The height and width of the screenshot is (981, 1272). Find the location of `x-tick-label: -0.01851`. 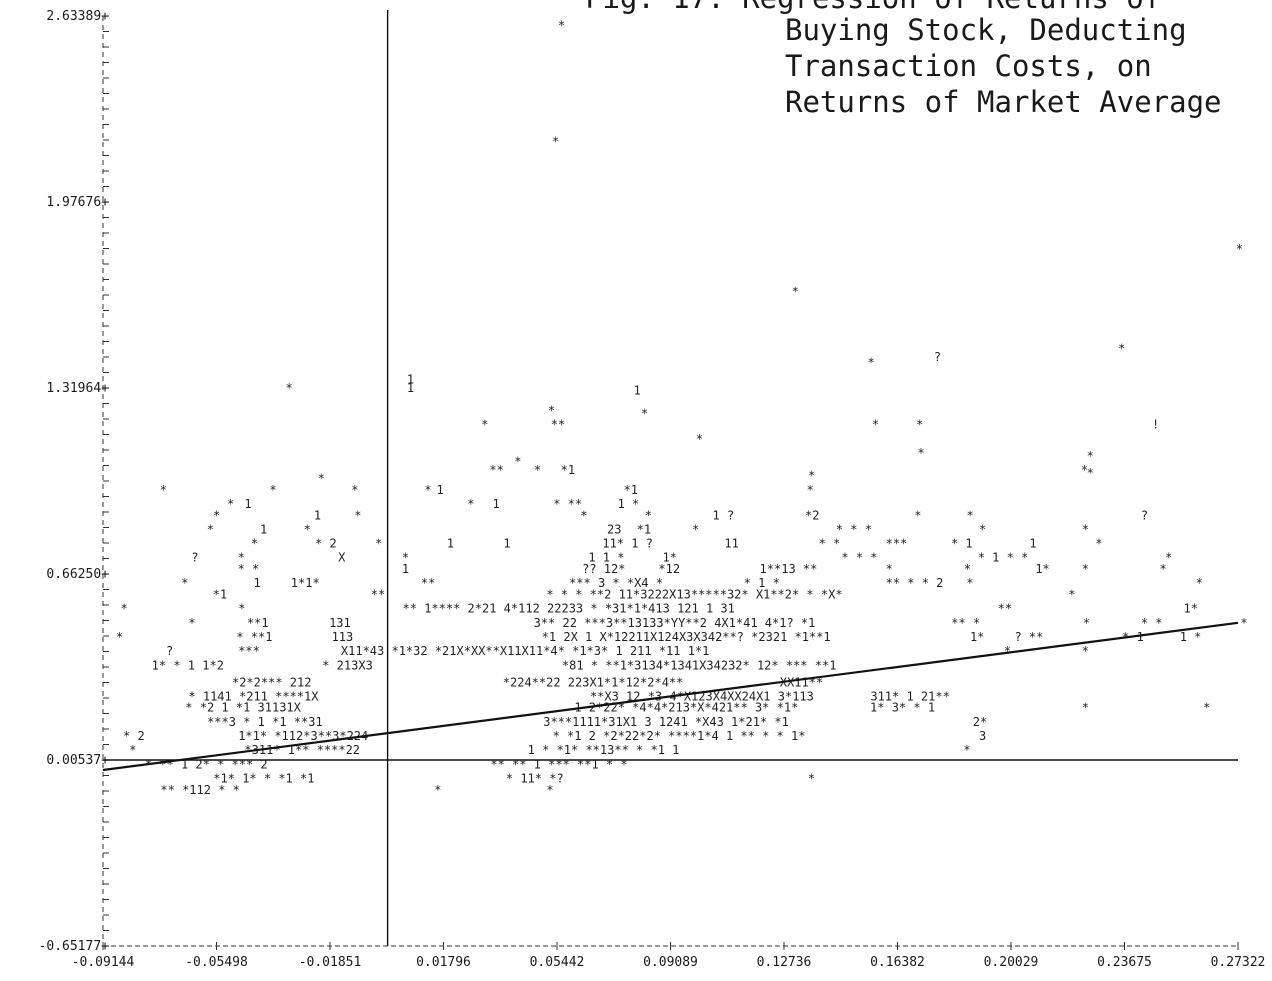

x-tick-label: -0.01851 is located at coordinates (330, 962).